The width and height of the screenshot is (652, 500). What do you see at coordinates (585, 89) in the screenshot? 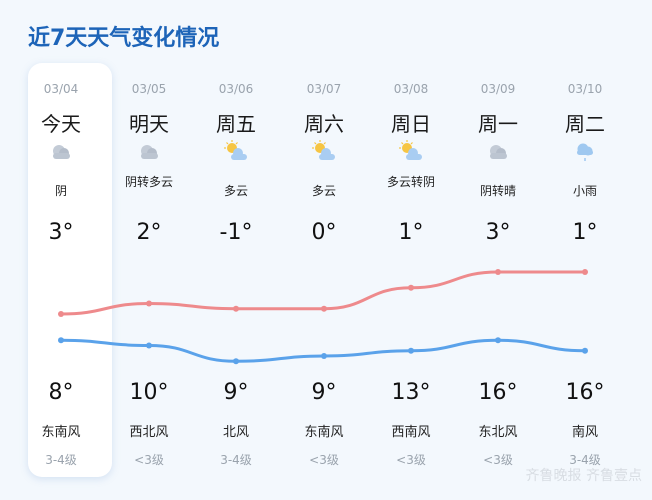
I see `day-date: 03/10` at bounding box center [585, 89].